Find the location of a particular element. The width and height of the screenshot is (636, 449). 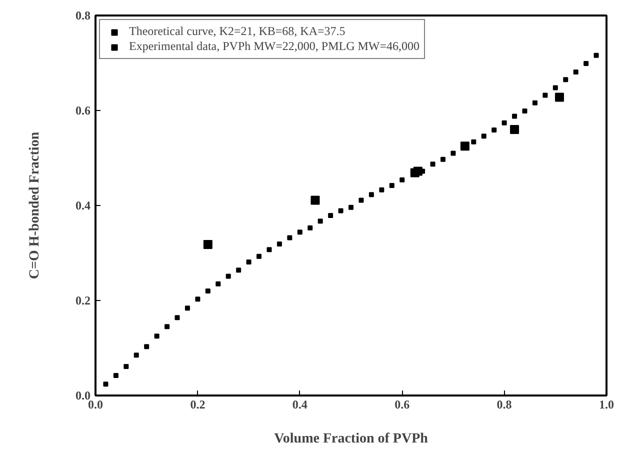

legend-label: Experimental data, PVPh MW=22,000, PMLG MW=46,000 is located at coordinates (274, 46).